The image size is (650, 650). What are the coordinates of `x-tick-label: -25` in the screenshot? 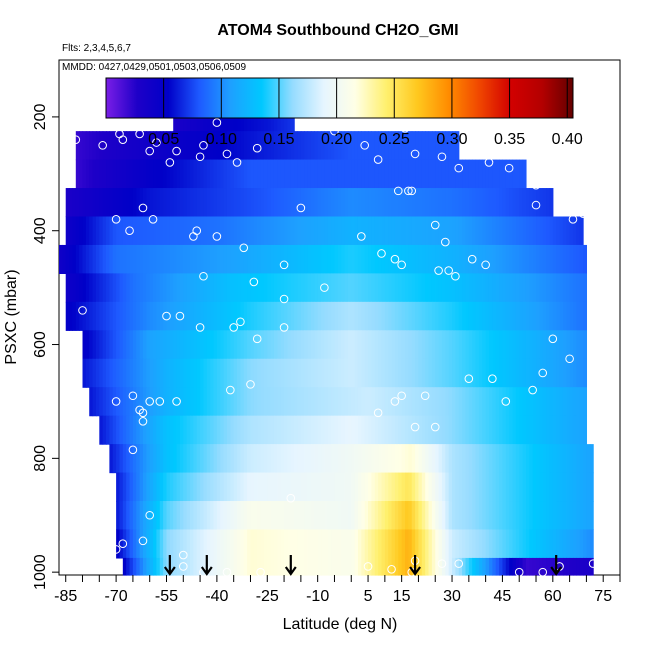 It's located at (267, 596).